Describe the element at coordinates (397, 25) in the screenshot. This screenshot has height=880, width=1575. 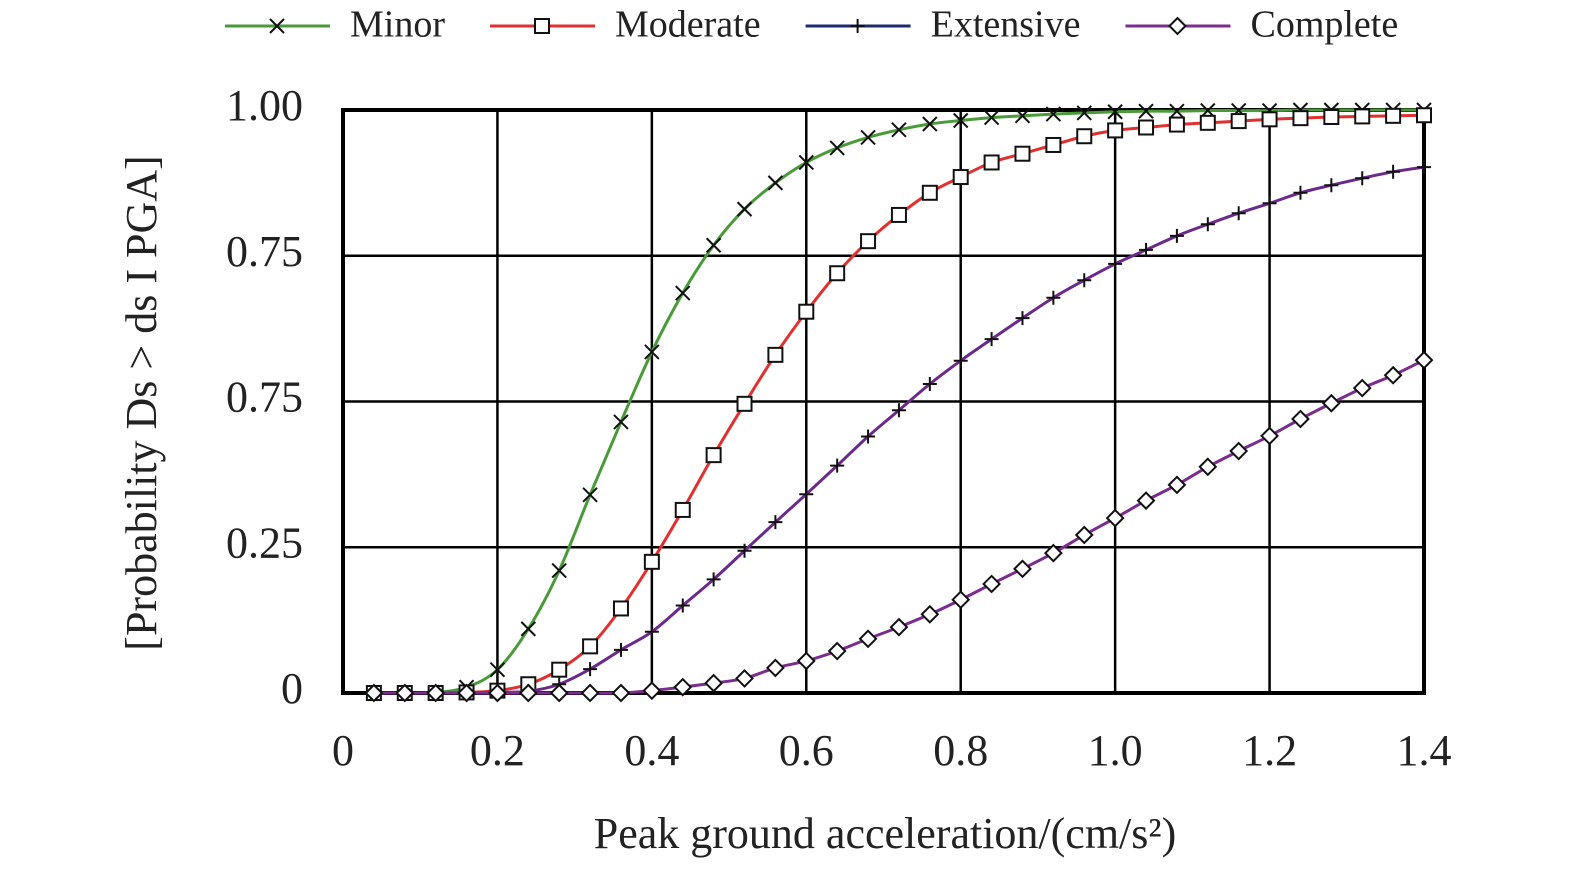
I see `legend-label: Minor` at that location.